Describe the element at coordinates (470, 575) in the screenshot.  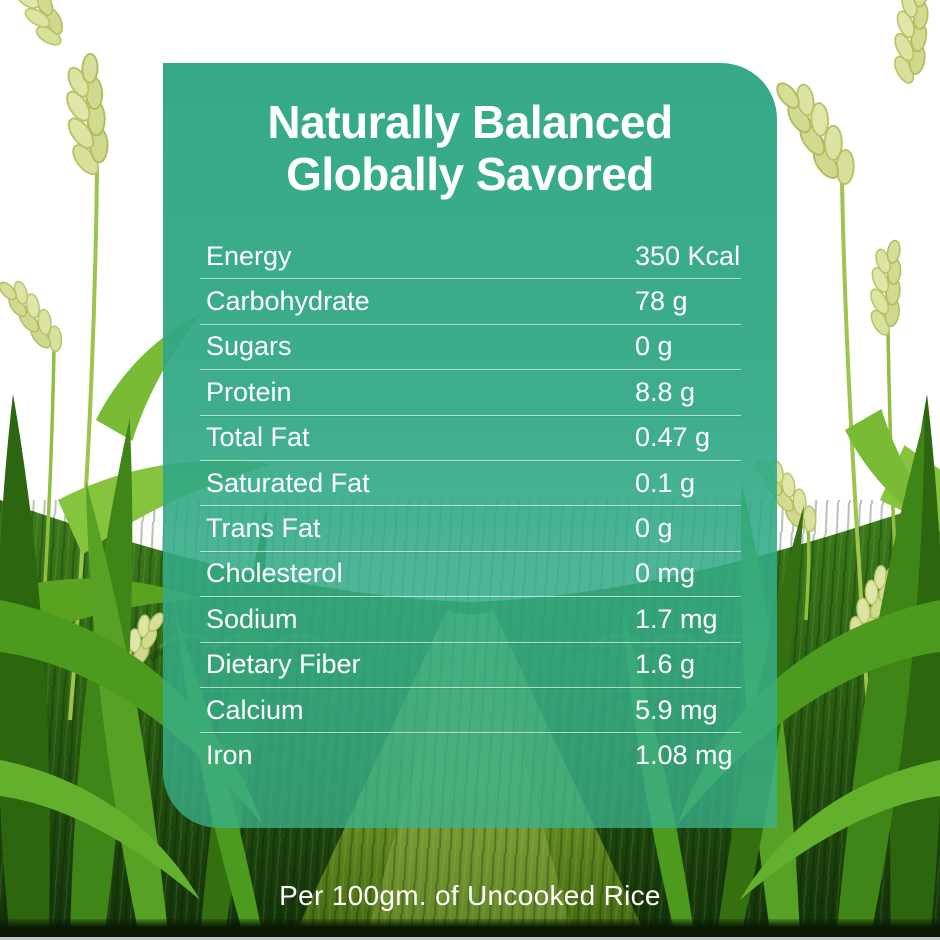
I see `nutrition-row-cholesterol: Cholesterol 0 mg` at that location.